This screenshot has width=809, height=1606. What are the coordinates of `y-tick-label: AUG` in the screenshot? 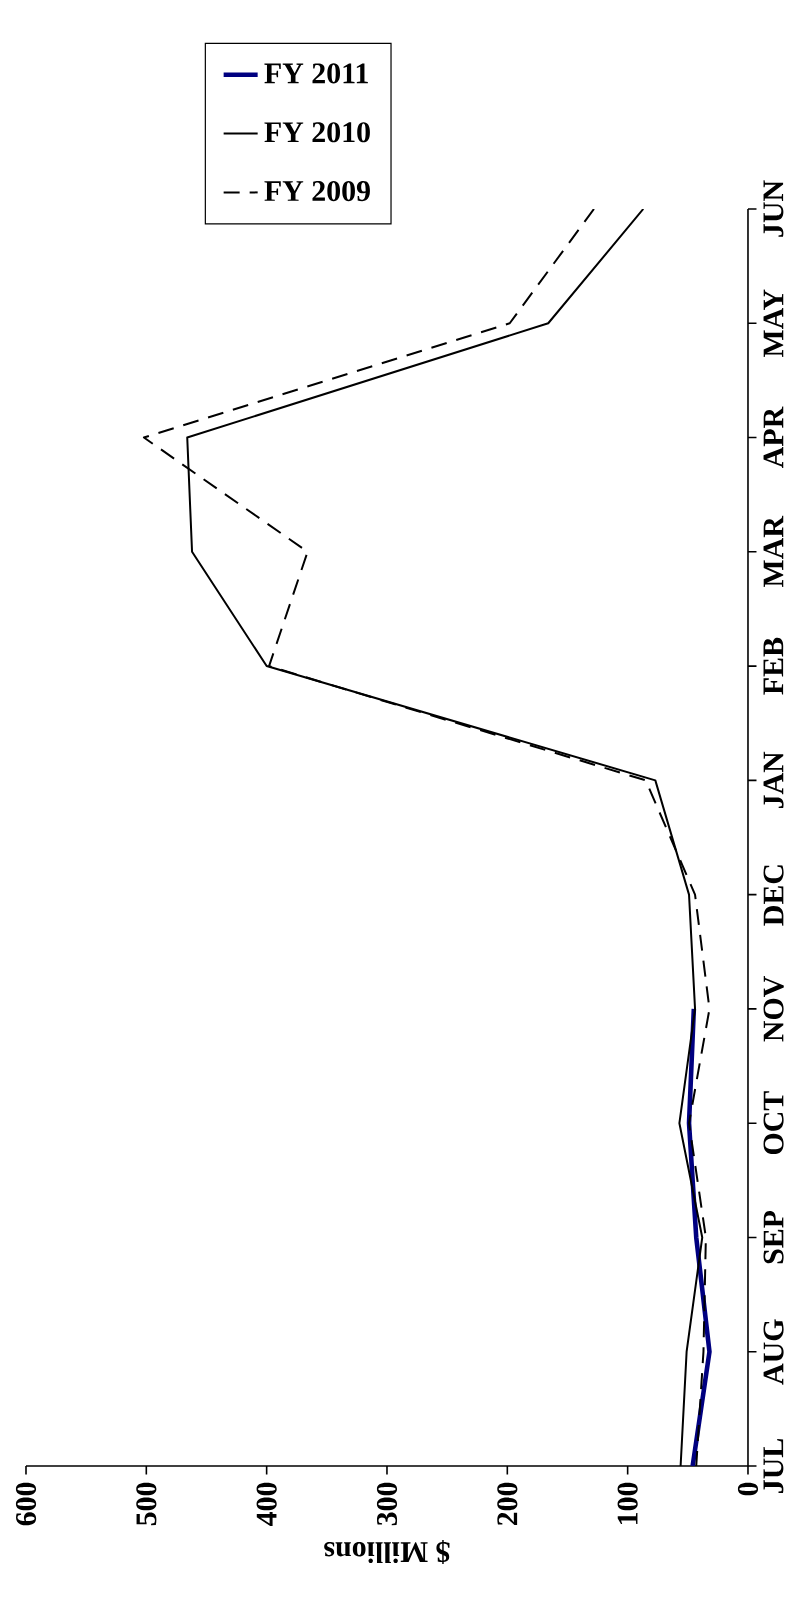 It's located at (773, 1352).